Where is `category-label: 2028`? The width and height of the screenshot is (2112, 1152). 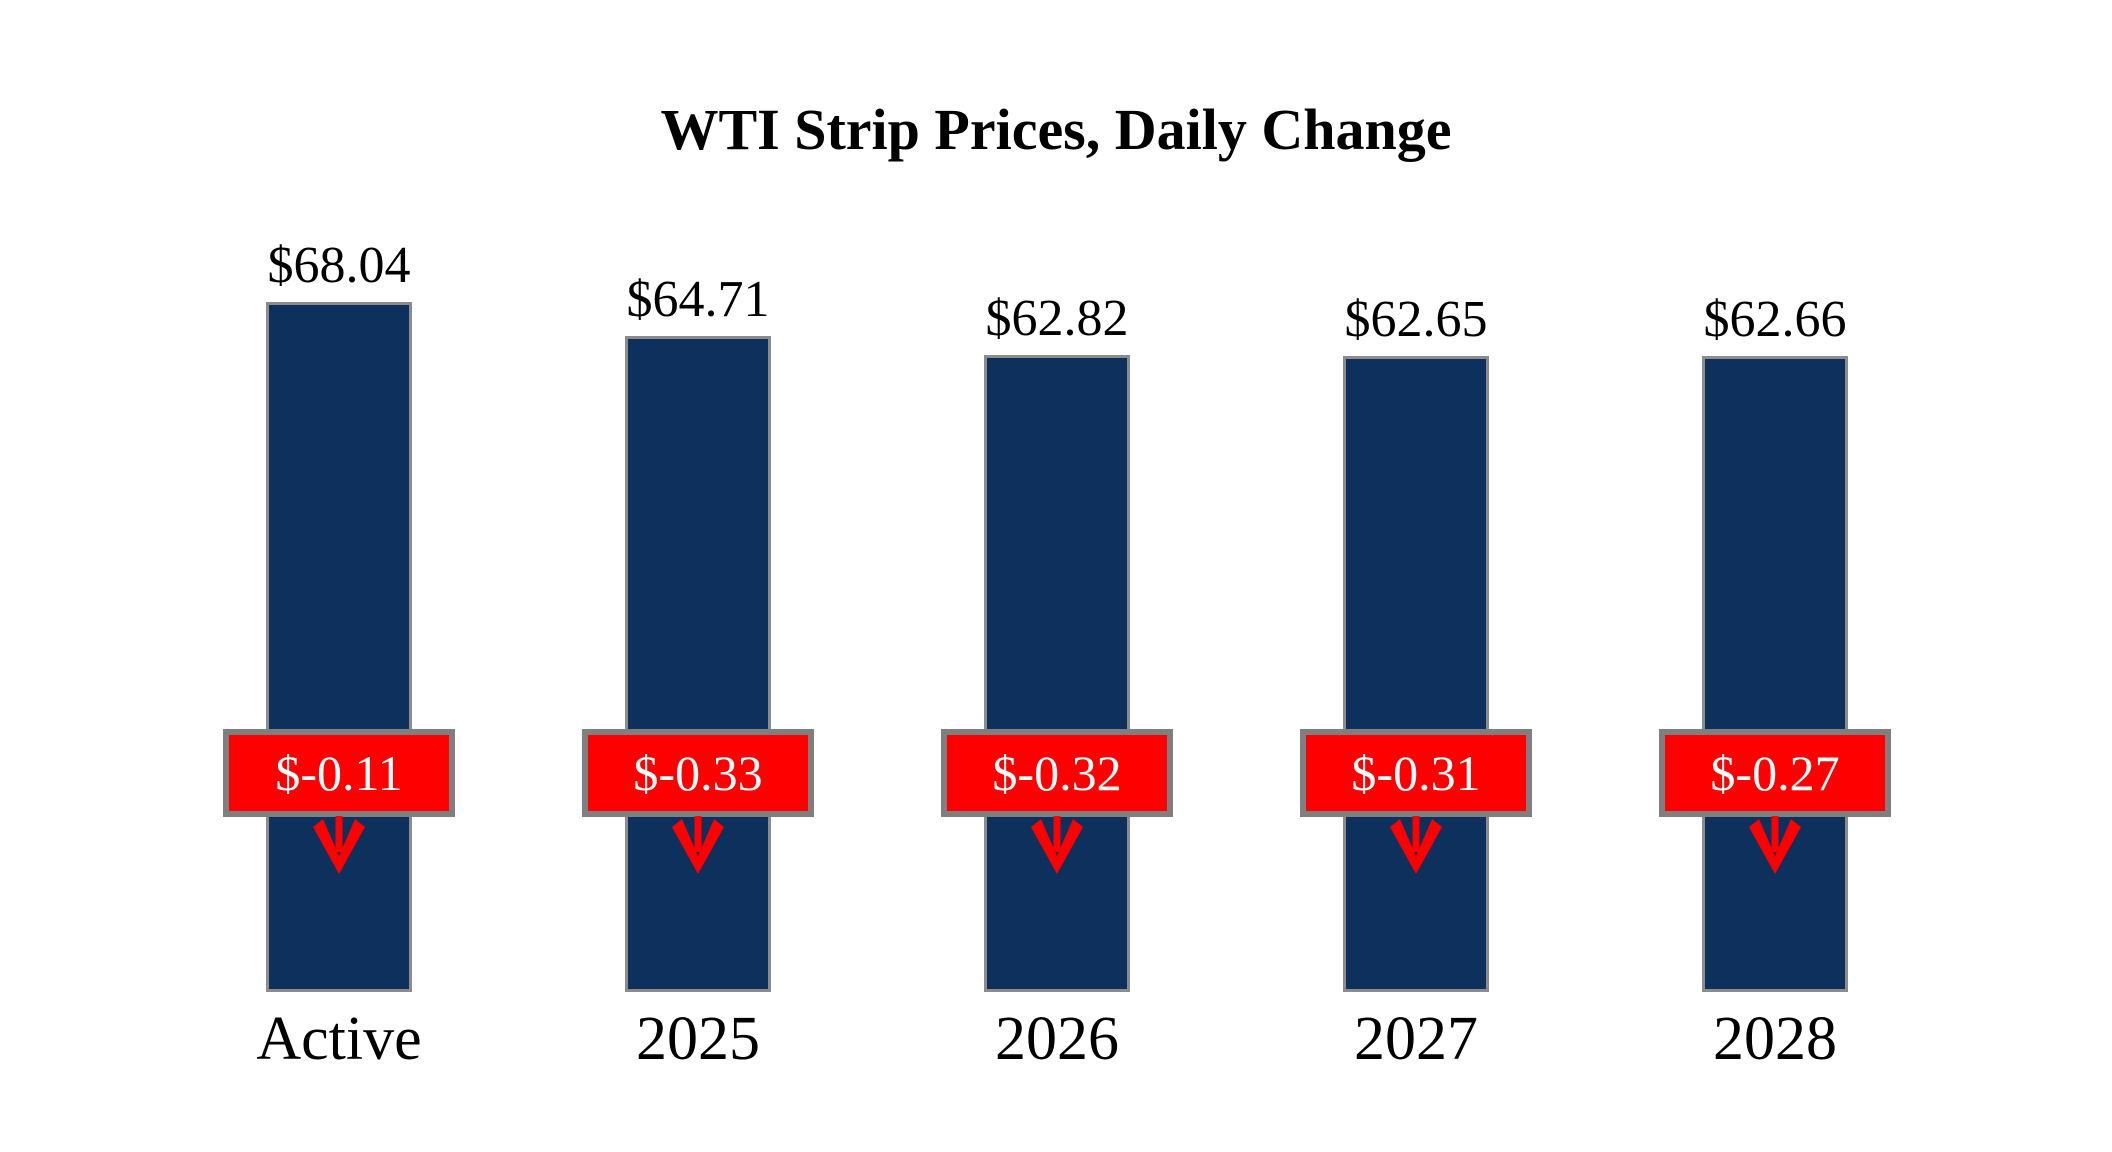
category-label: 2028 is located at coordinates (1775, 1039).